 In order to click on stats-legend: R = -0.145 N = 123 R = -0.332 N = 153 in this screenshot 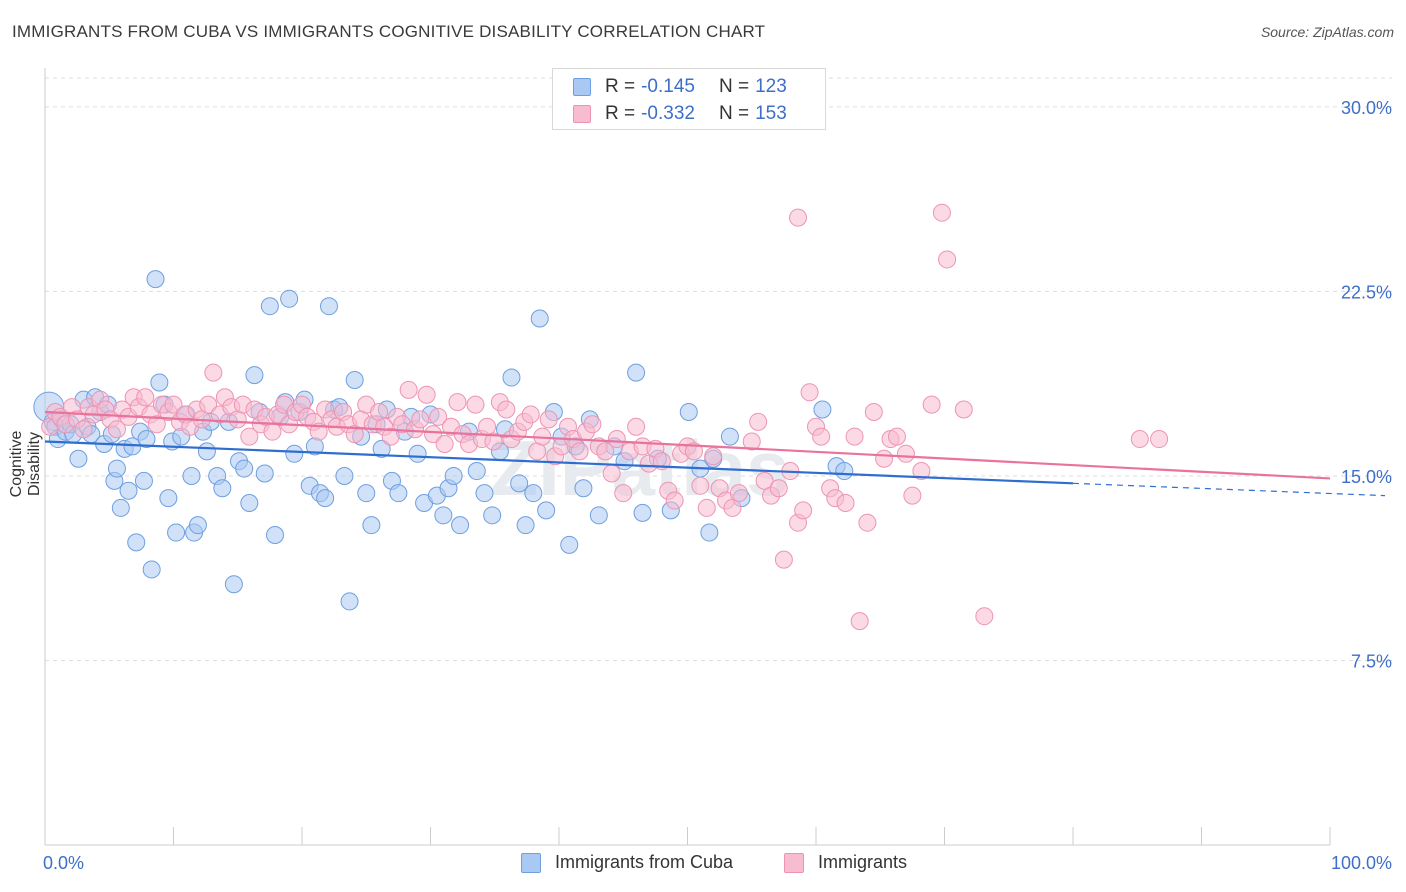, I will do `click(689, 99)`.